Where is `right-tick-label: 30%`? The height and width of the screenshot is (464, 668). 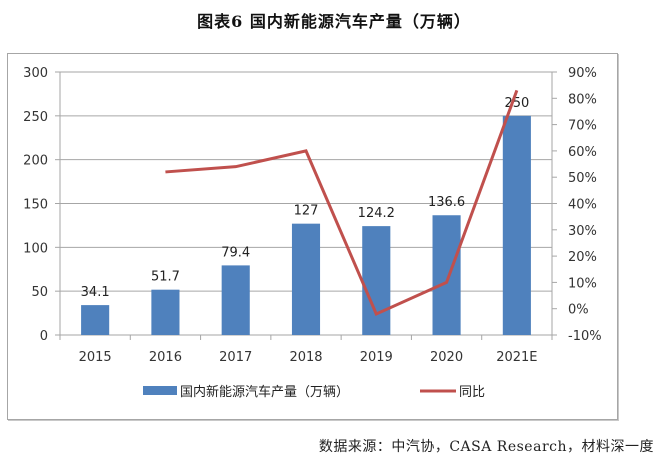
right-tick-label: 30% is located at coordinates (582, 231).